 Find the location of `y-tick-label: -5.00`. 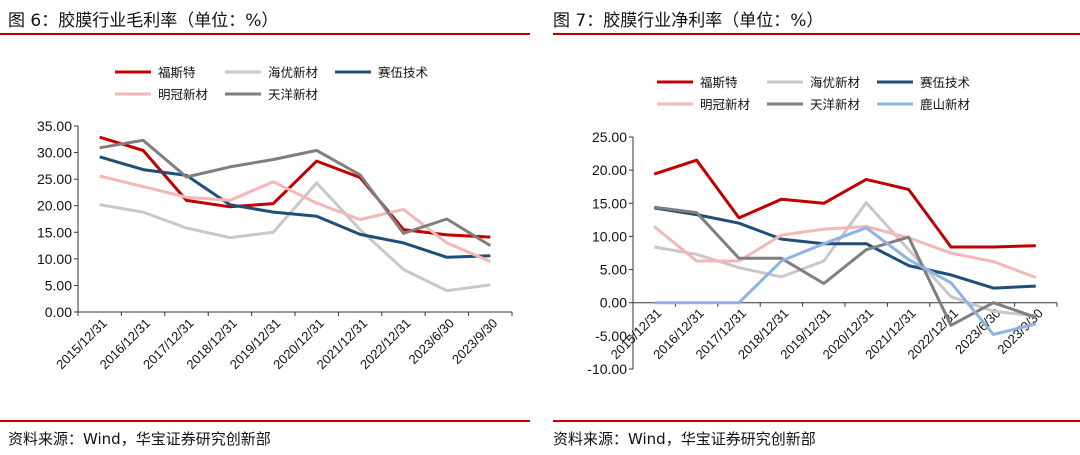

y-tick-label: -5.00 is located at coordinates (611, 336).